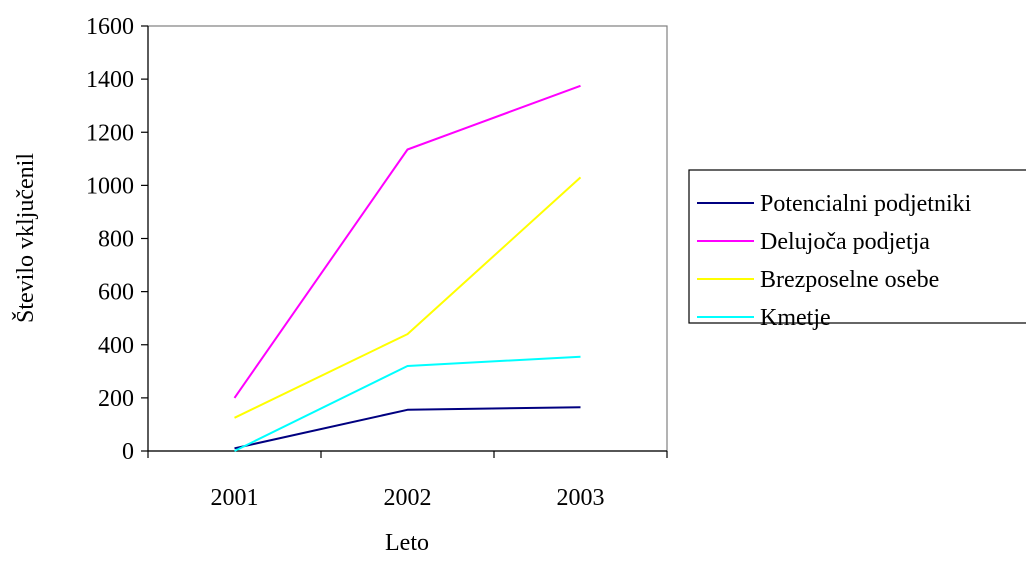 The width and height of the screenshot is (1026, 561). I want to click on y-tick-label: 200, so click(116, 399).